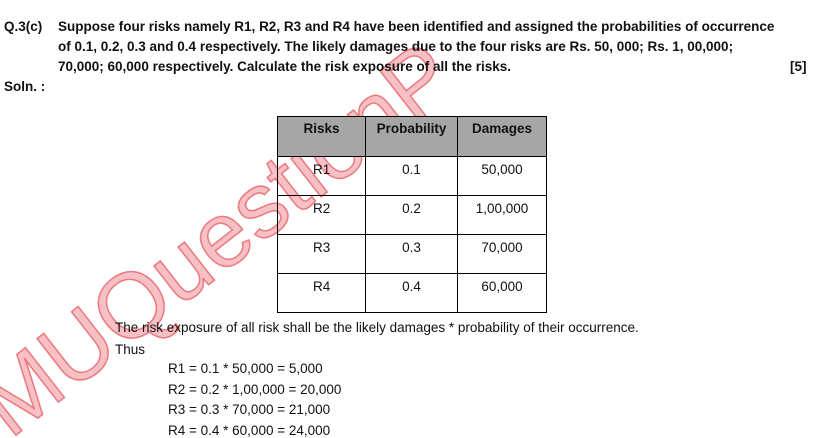 Image resolution: width=820 pixels, height=438 pixels. I want to click on calculation-line: R4 = 0.4 * 60,000 = 24,000, so click(249, 430).